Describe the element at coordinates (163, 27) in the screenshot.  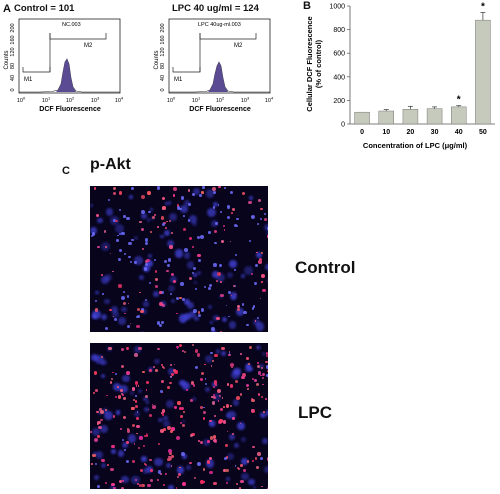
I see `y-tick-label: 200` at that location.